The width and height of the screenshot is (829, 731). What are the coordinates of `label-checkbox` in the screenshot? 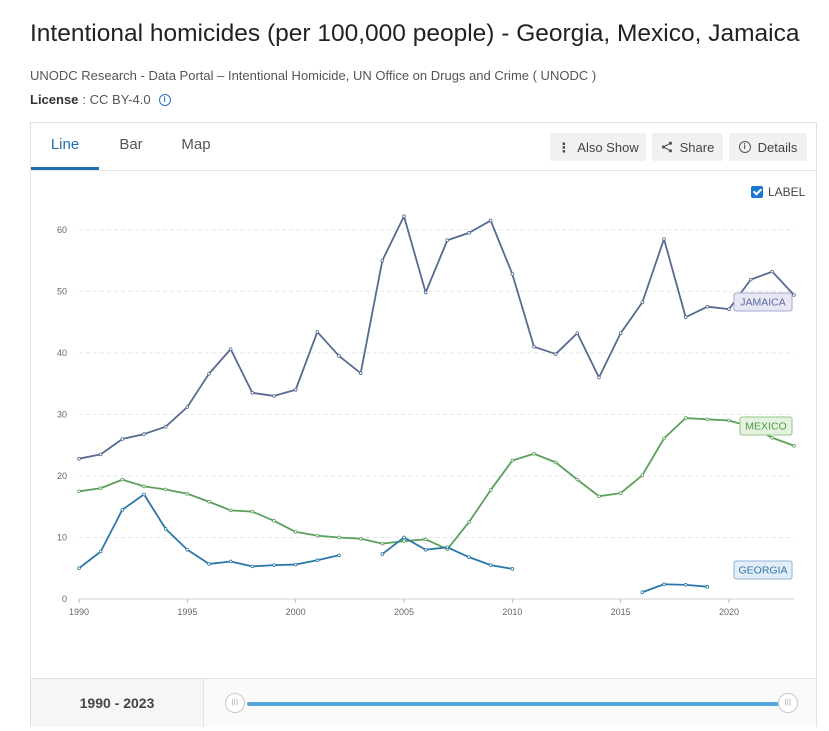 It's located at (757, 192).